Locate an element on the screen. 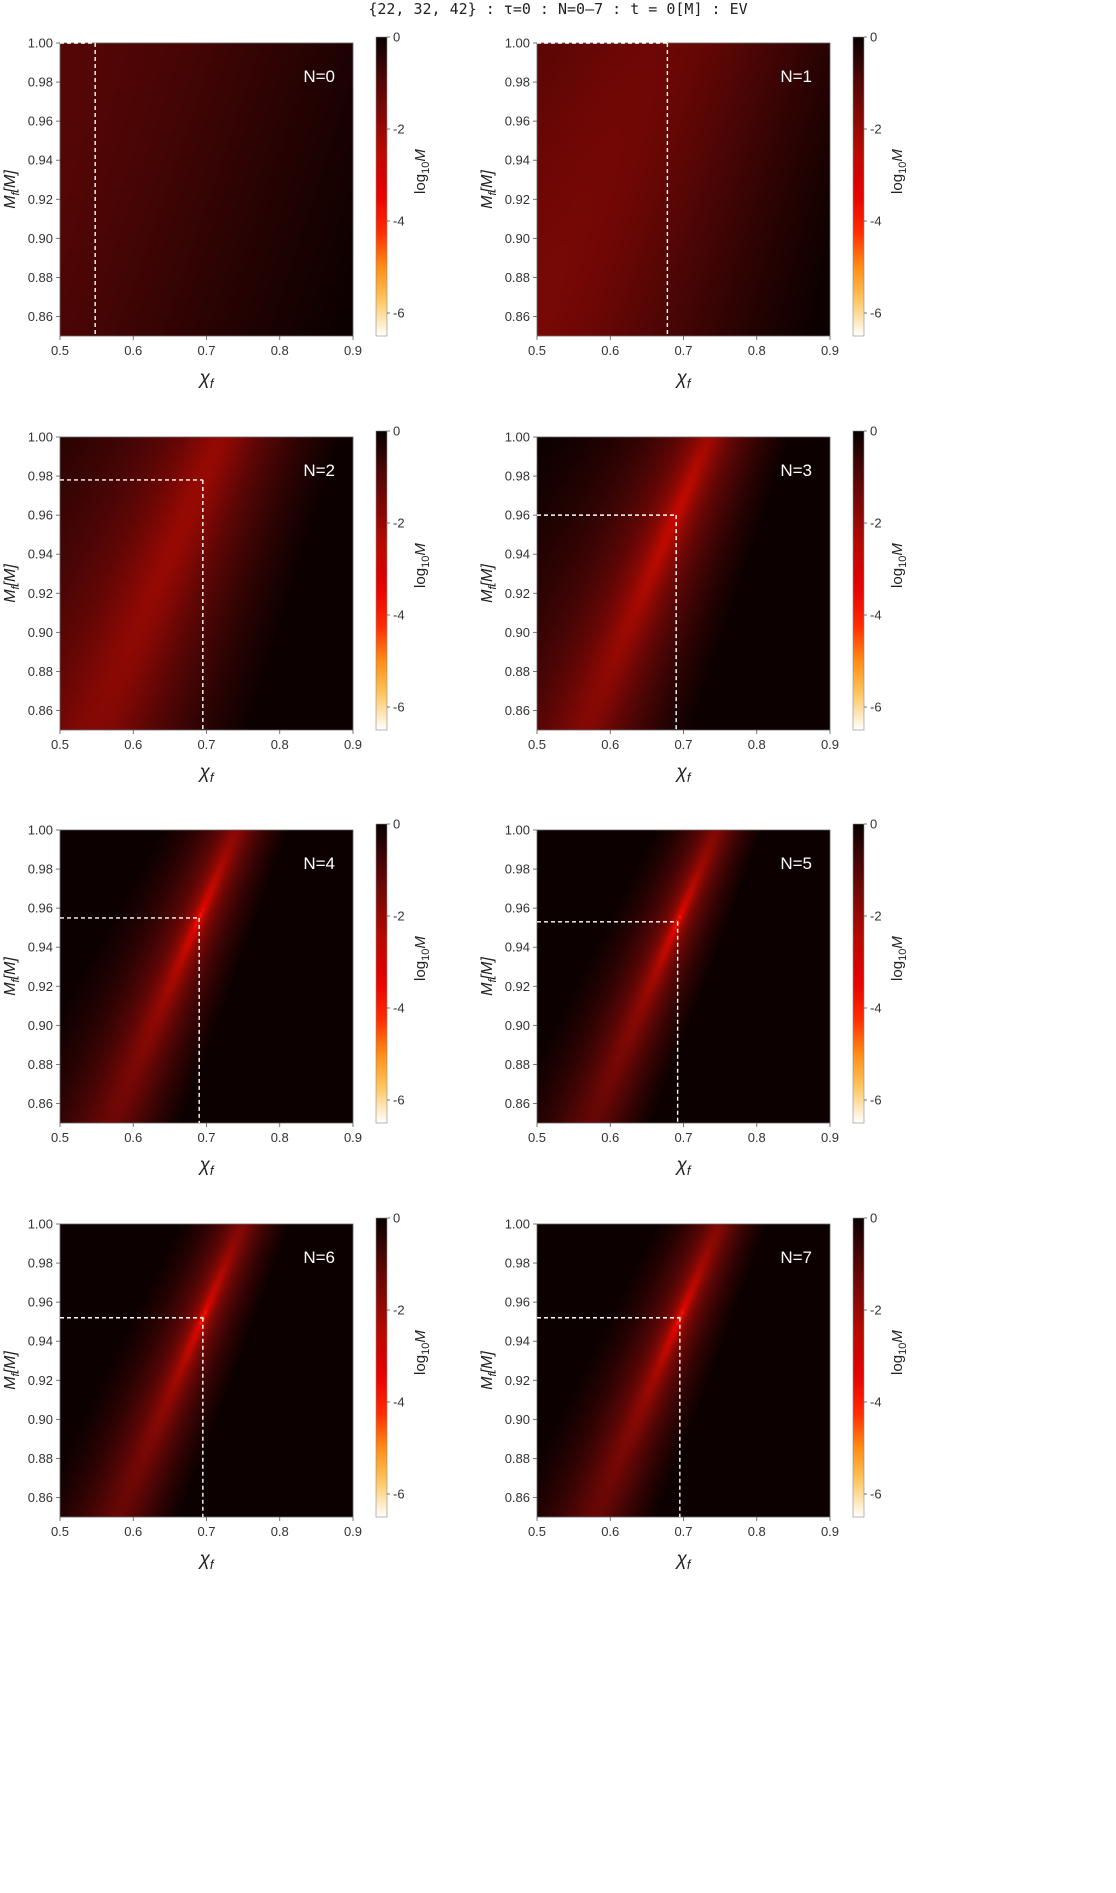 This screenshot has width=1116, height=1893. panel-label: N=2 is located at coordinates (319, 470).